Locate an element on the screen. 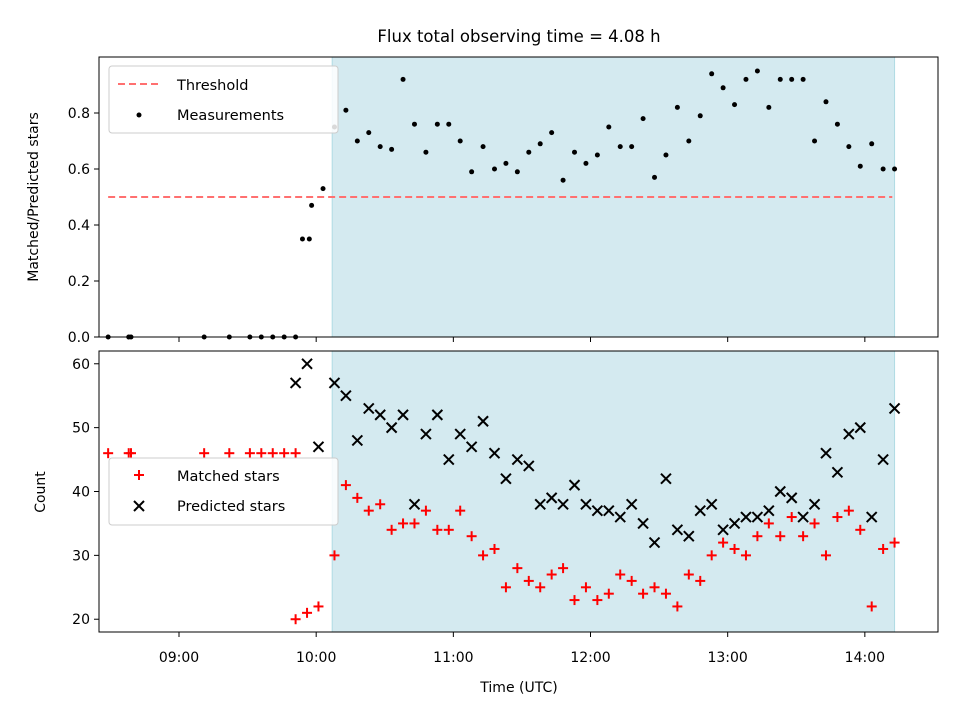  bottom-legend: Matched stars Predicted stars is located at coordinates (223, 491).